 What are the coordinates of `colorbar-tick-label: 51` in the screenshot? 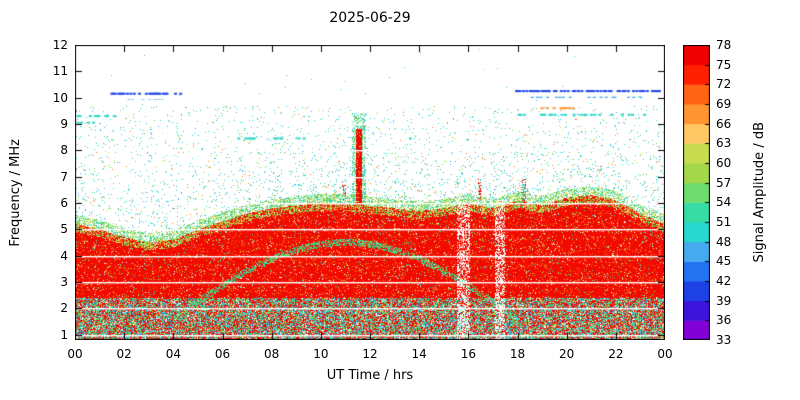 It's located at (724, 222).